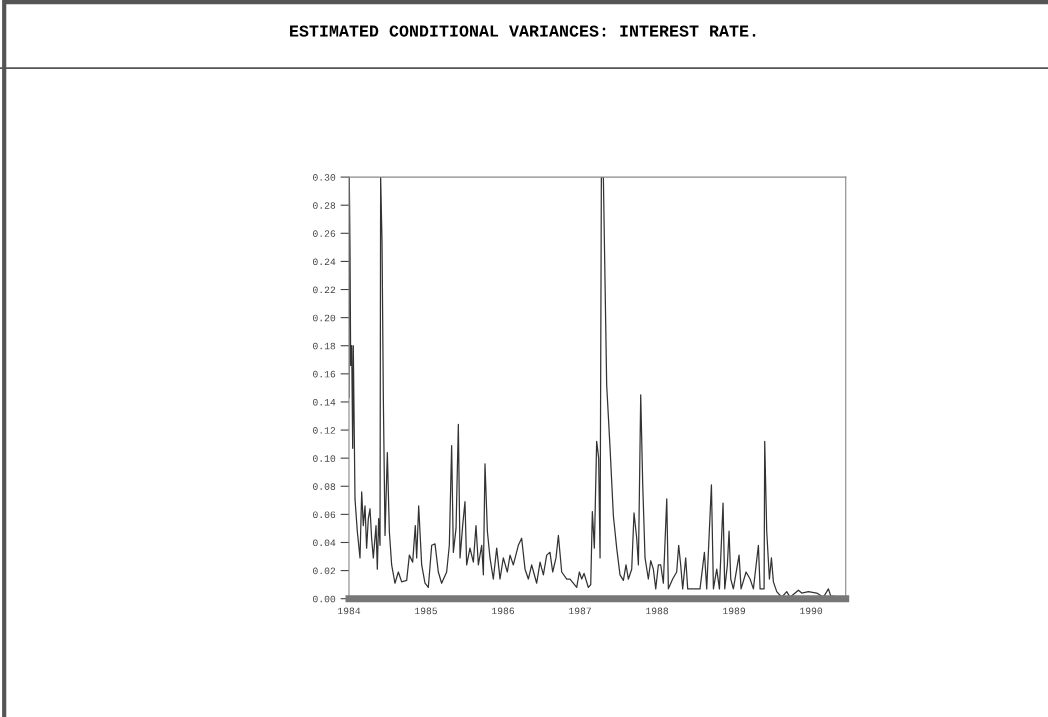 This screenshot has height=717, width=1048. Describe the element at coordinates (657, 611) in the screenshot. I see `x-tick-label: 1988` at that location.